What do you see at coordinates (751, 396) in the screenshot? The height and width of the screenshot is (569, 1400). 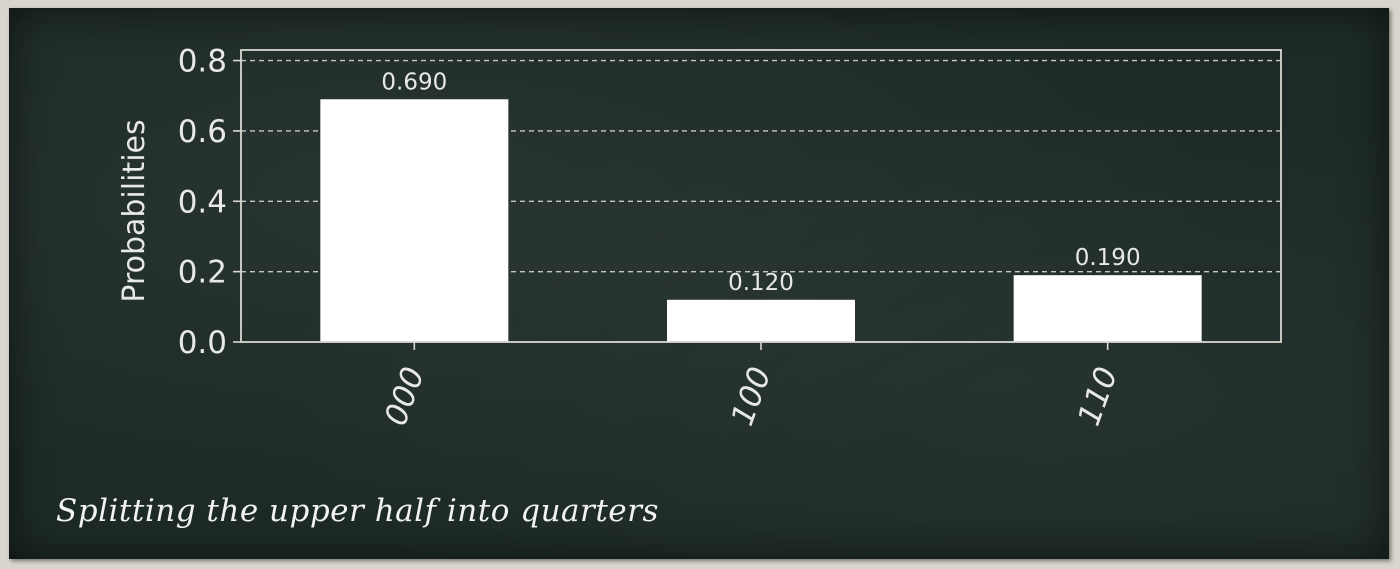 I see `x-tick-label: 100` at bounding box center [751, 396].